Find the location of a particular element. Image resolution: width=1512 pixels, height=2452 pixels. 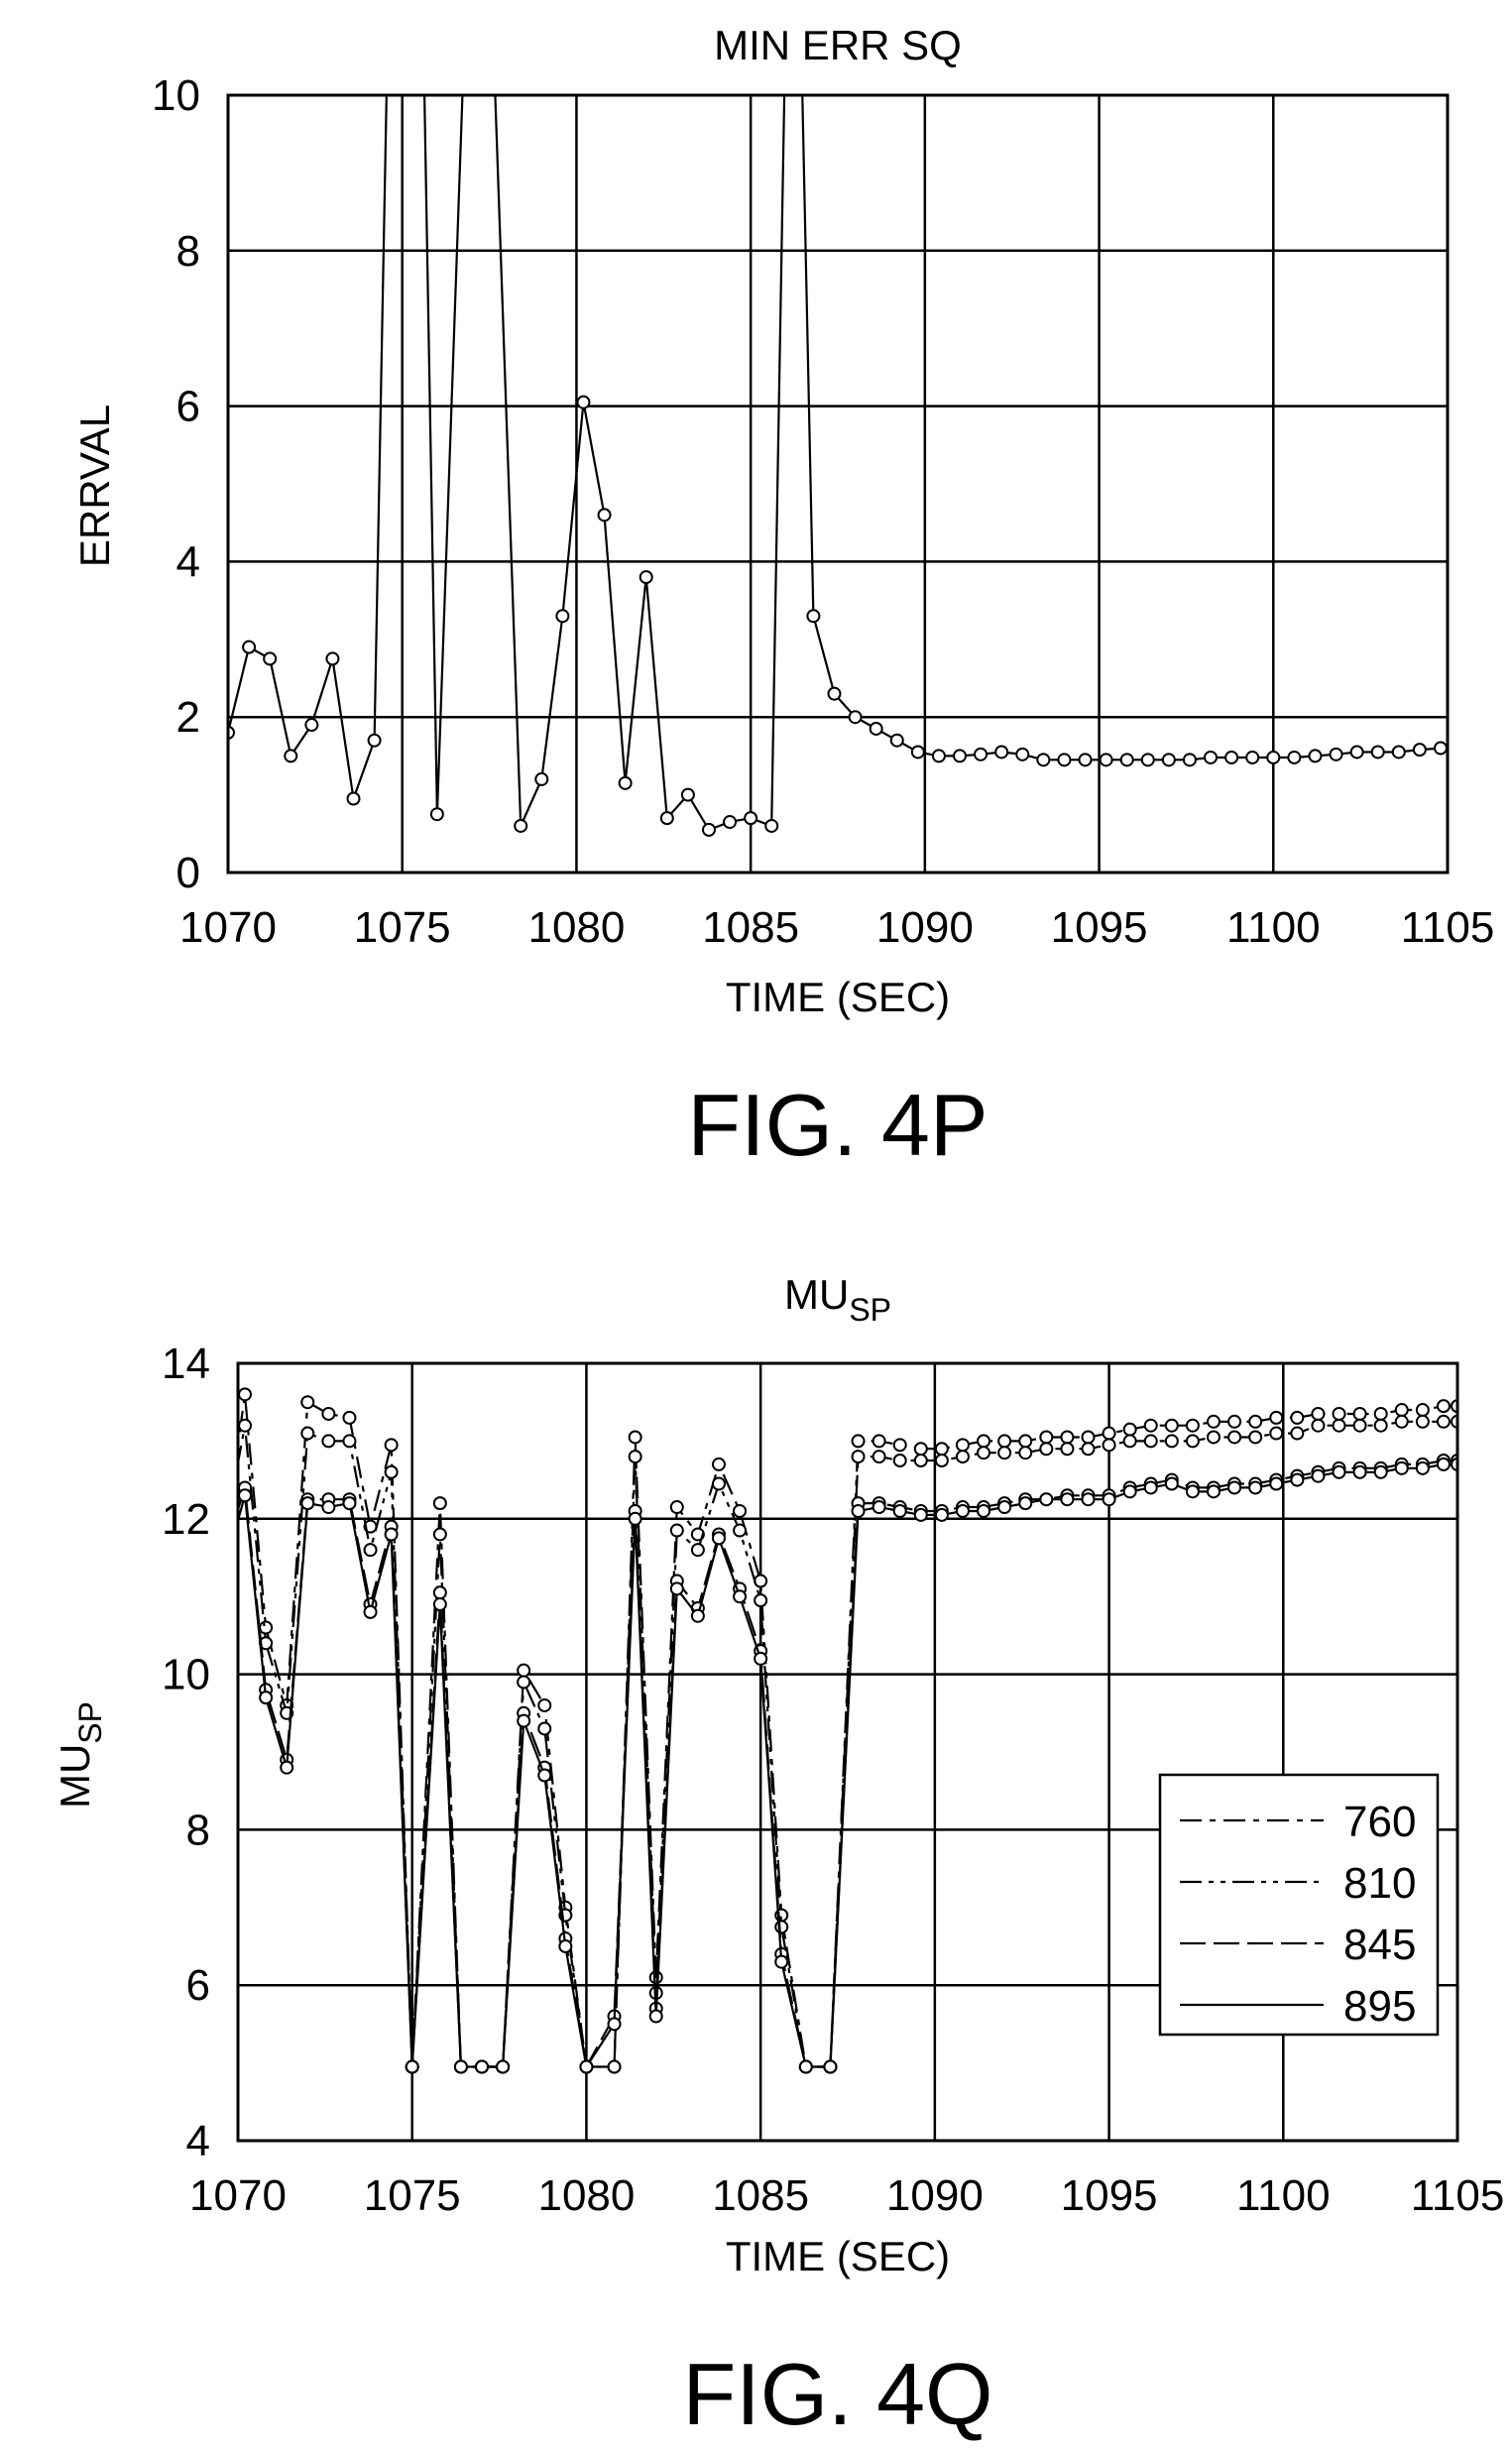

chart-4q-y-axis-label: MUSP is located at coordinates (80, 1755).